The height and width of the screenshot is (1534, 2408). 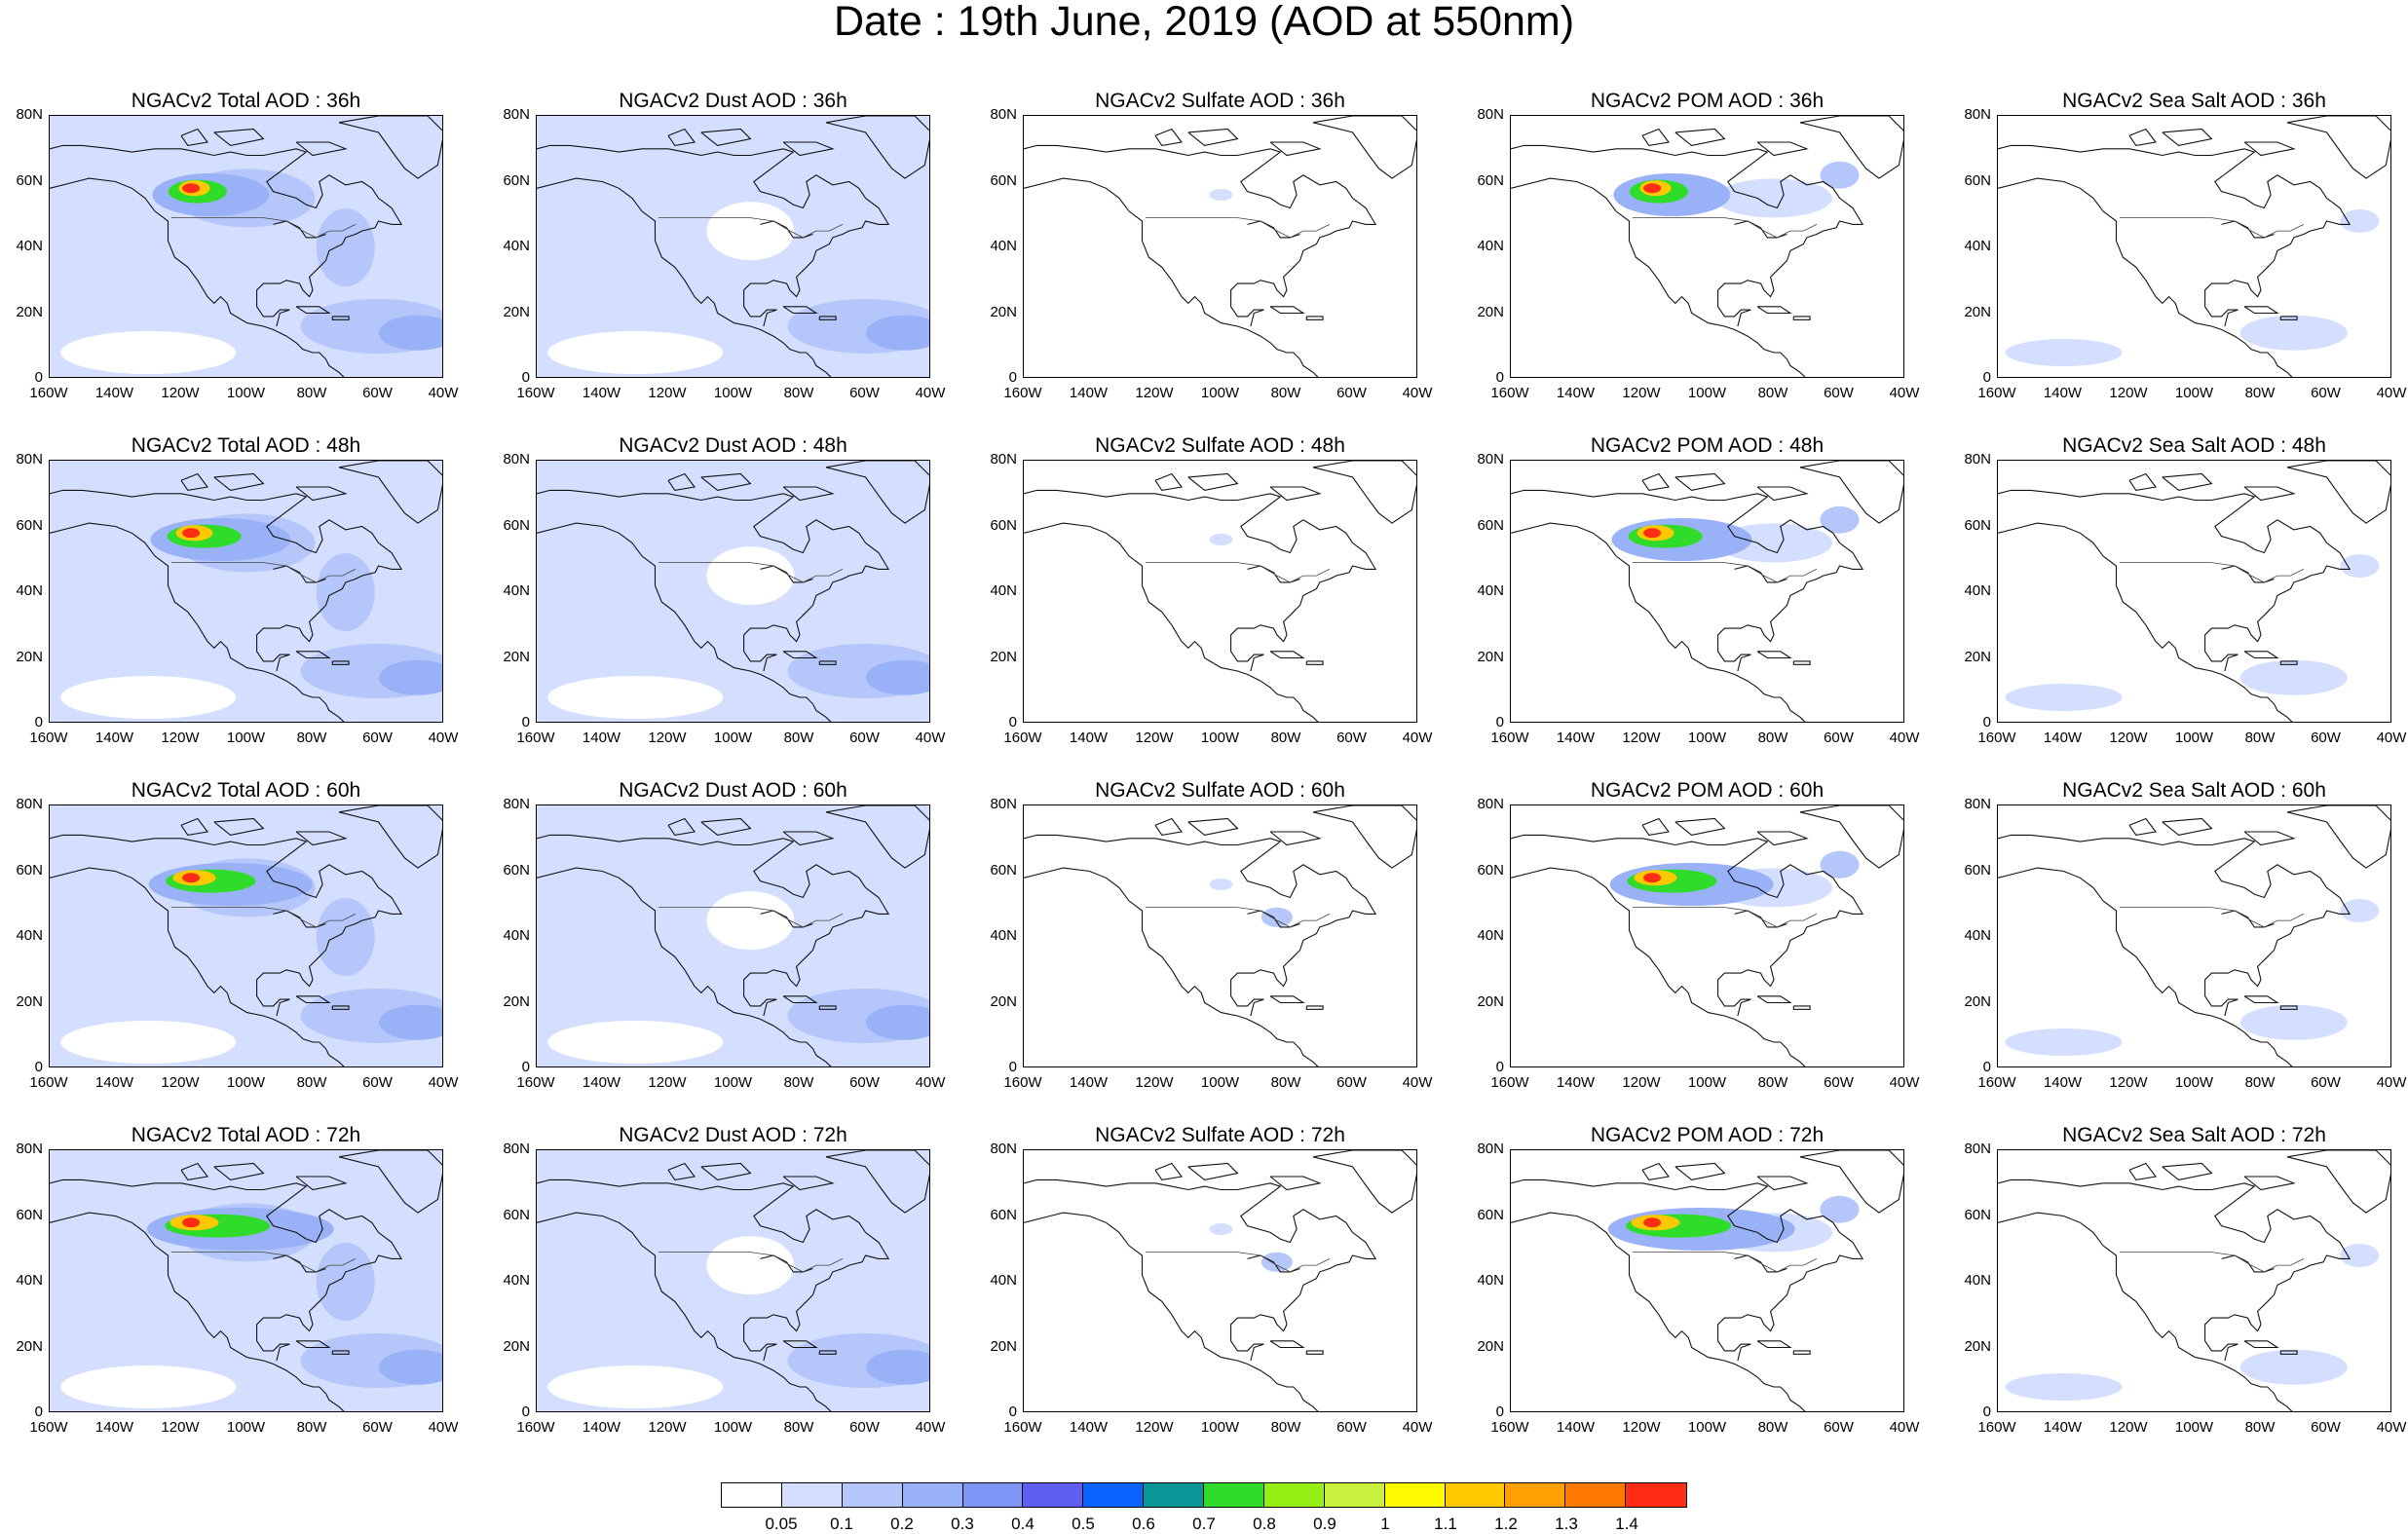 I want to click on colorbar-label: 1.1, so click(x=1445, y=1524).